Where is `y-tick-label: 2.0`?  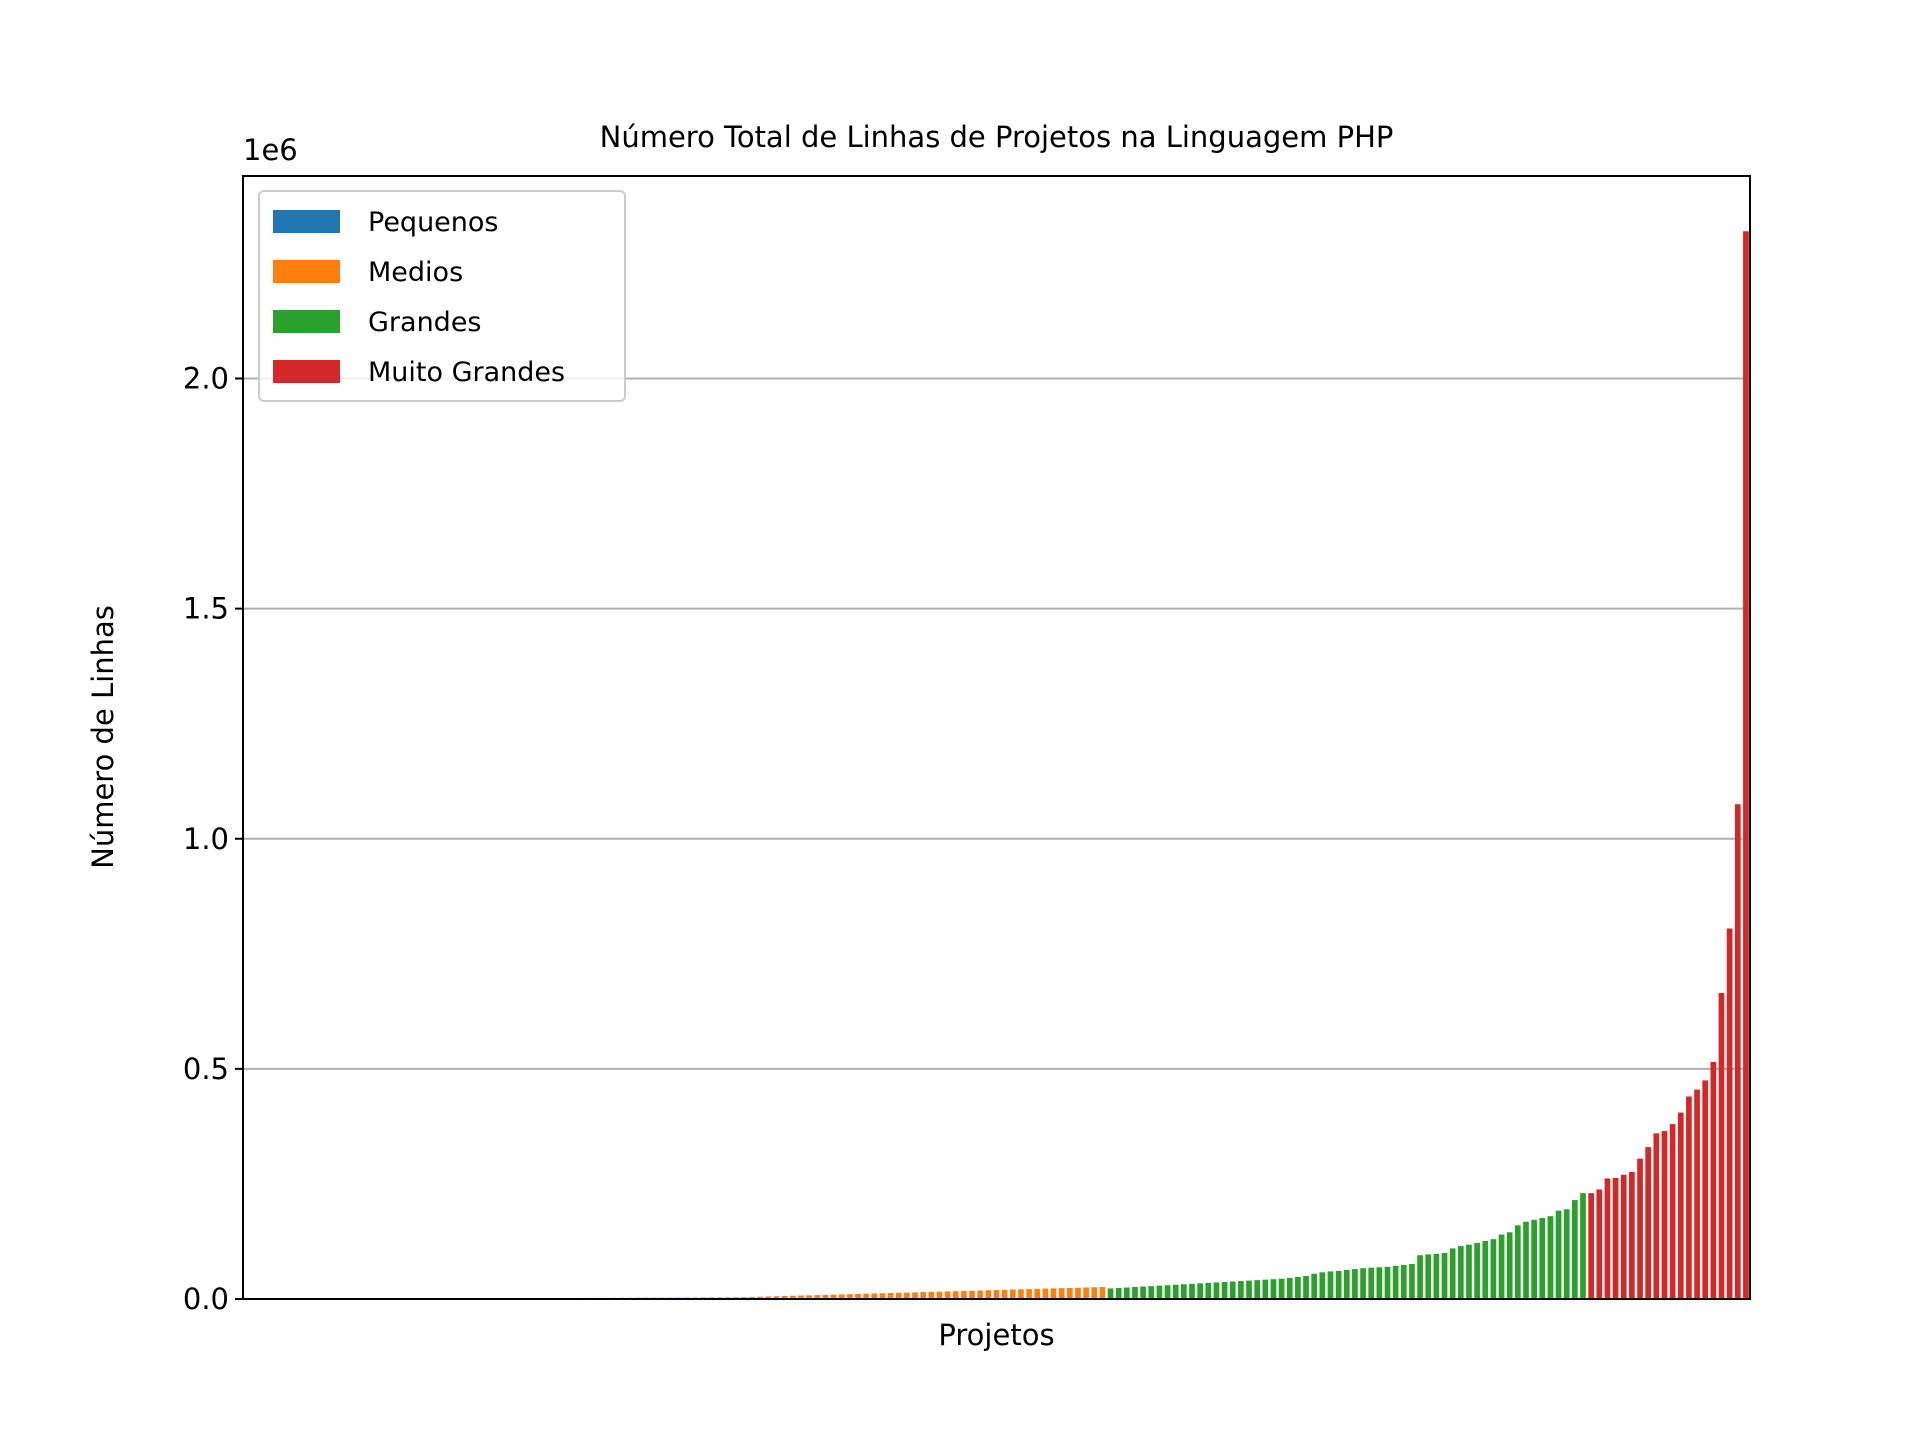 y-tick-label: 2.0 is located at coordinates (206, 379).